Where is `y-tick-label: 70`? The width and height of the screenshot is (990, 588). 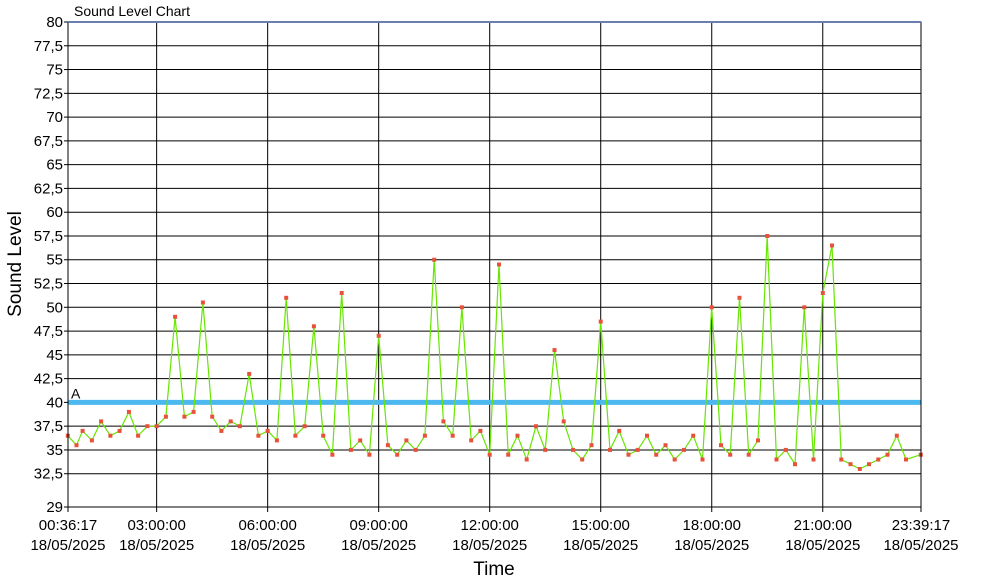 y-tick-label: 70 is located at coordinates (54, 117).